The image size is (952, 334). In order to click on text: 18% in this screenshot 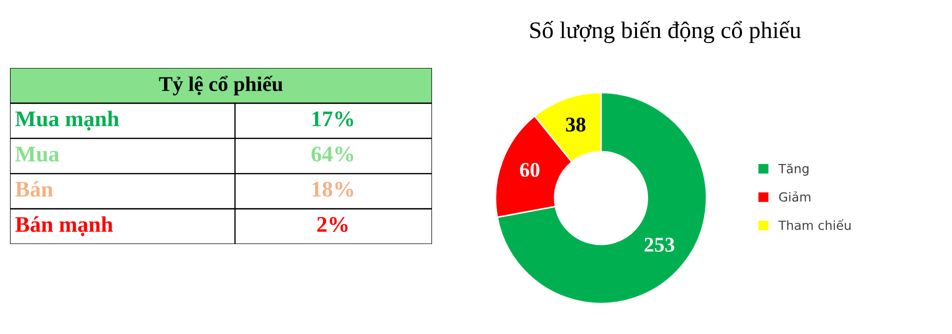, I will do `click(333, 189)`.